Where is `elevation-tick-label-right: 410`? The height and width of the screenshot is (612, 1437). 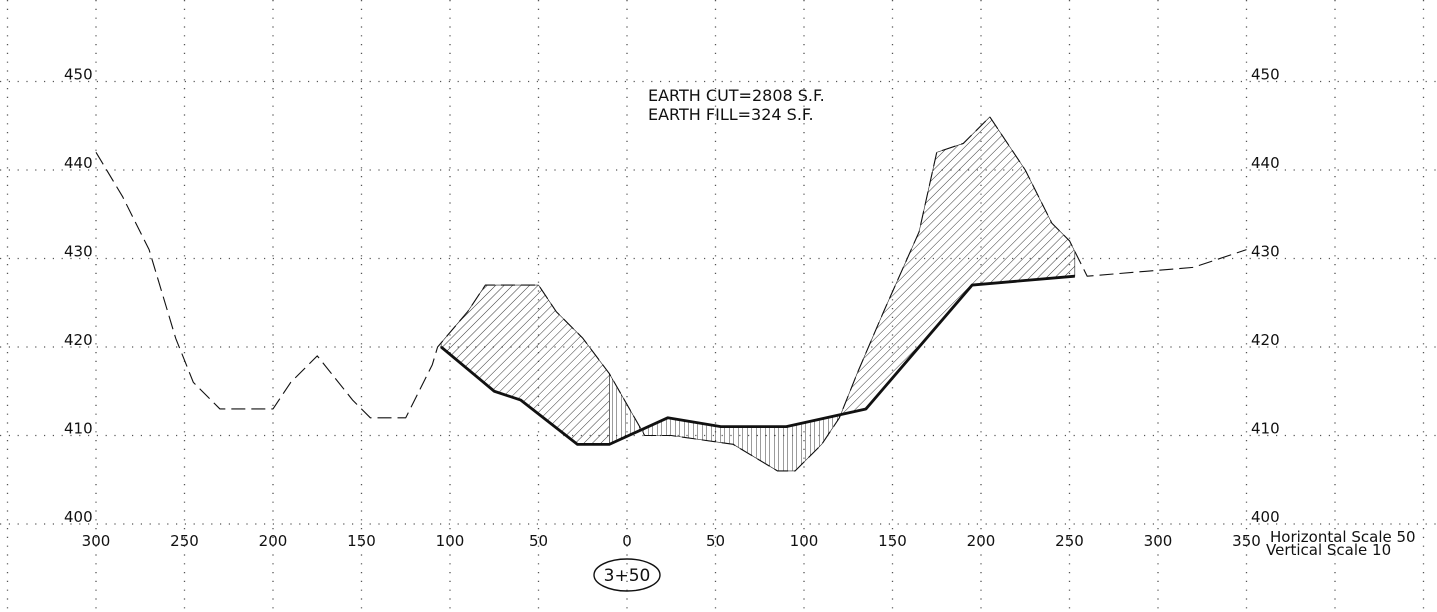 elevation-tick-label-right: 410 is located at coordinates (1265, 429).